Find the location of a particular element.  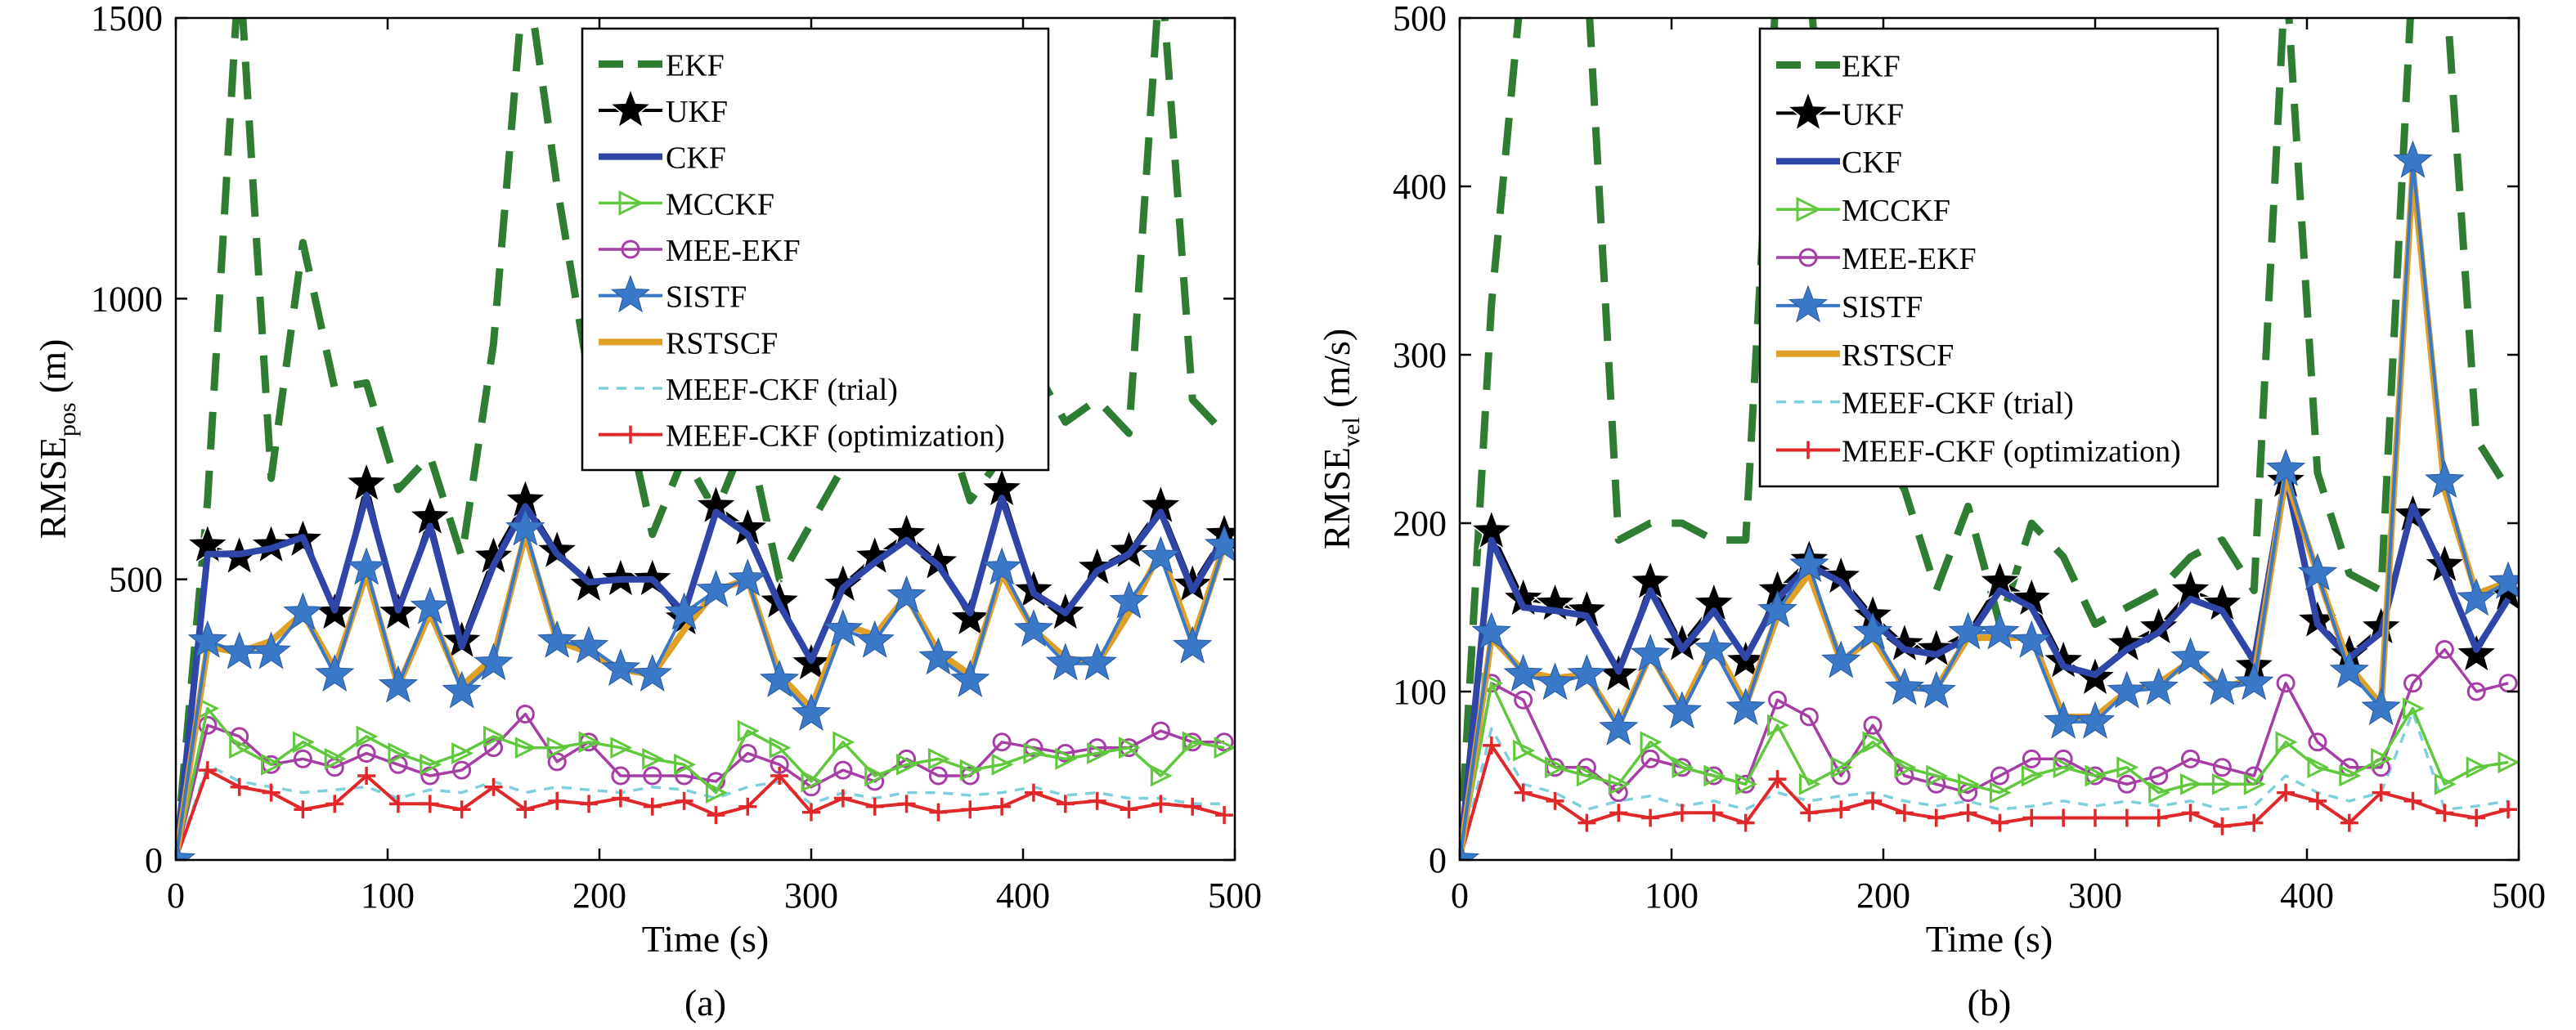

legend-item: EKF is located at coordinates (1838, 66).